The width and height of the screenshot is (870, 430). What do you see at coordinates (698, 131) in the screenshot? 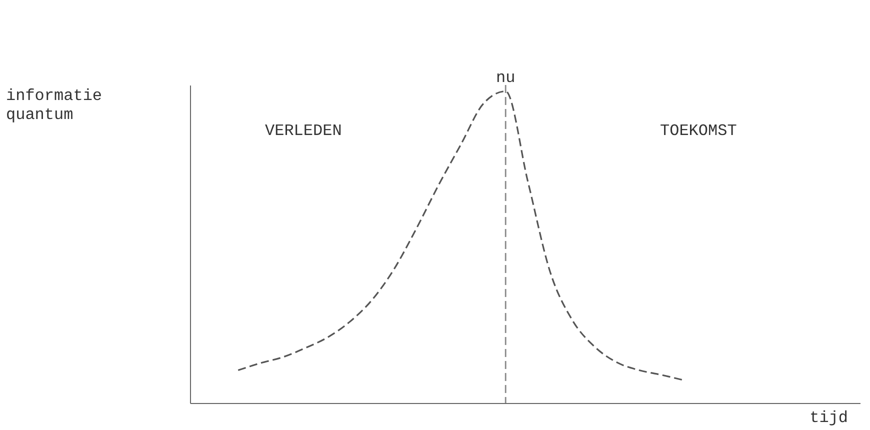
I see `annotation: TOEKOMST` at bounding box center [698, 131].